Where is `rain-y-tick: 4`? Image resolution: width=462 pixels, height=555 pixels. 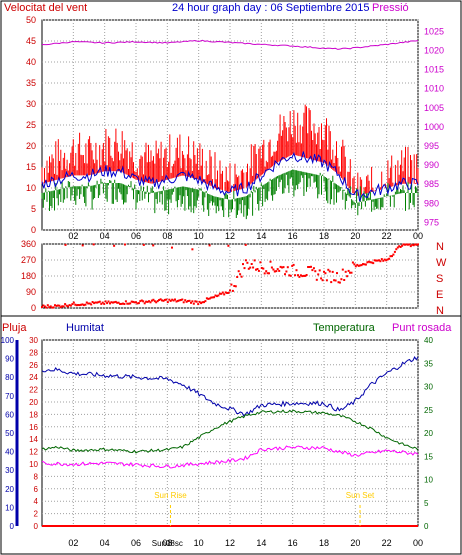 rain-y-tick: 4 is located at coordinates (36, 501).